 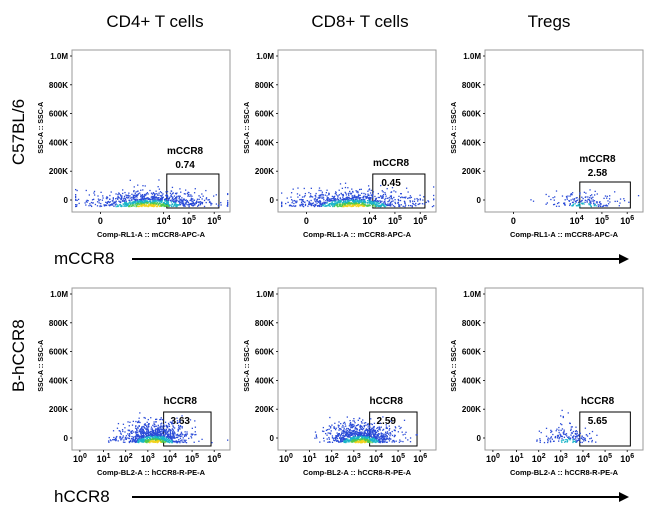 I want to click on mccr8-arrow-line, so click(x=376, y=259).